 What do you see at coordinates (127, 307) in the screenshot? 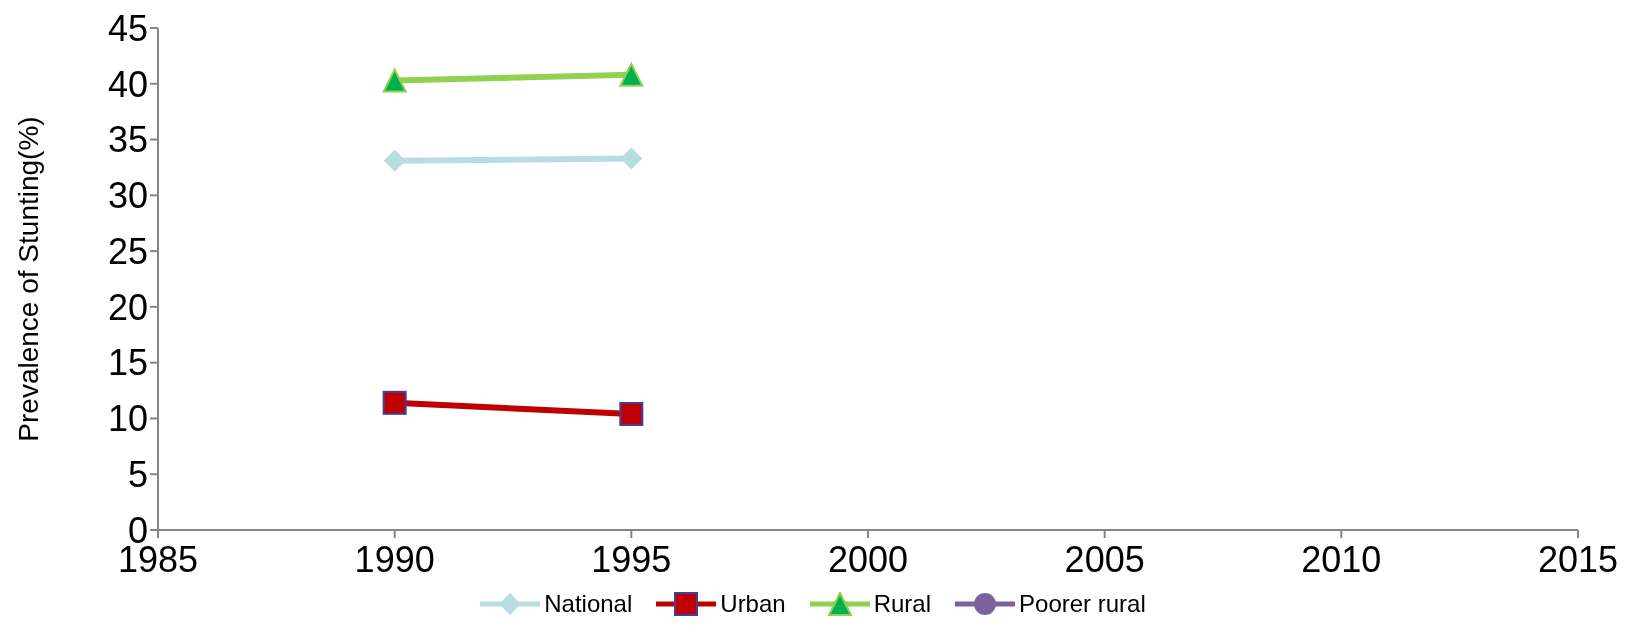
I see `y-tick-label: 20` at bounding box center [127, 307].